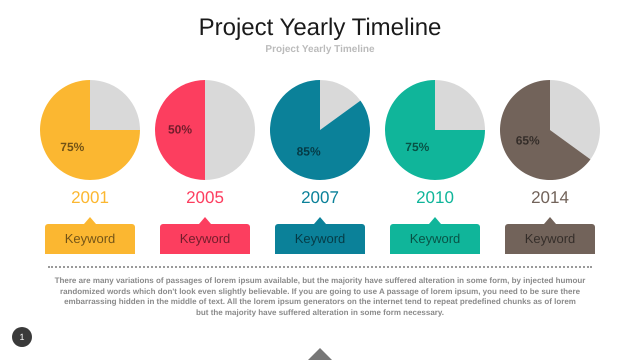 The image size is (640, 360). Describe the element at coordinates (205, 198) in the screenshot. I see `text: 2005` at that location.